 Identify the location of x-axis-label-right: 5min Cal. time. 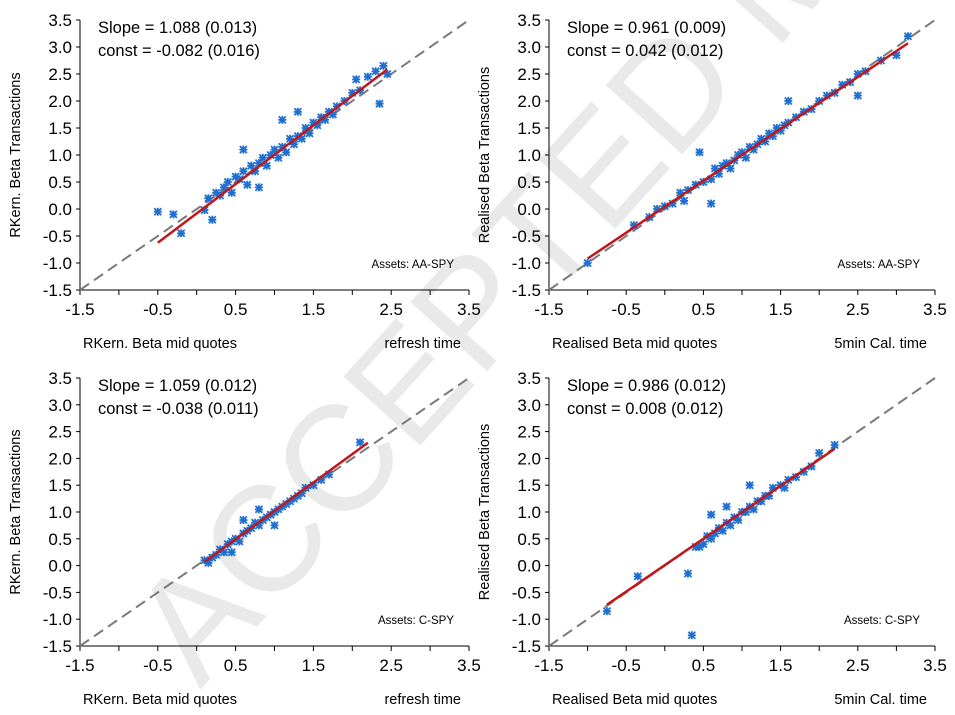
(880, 700).